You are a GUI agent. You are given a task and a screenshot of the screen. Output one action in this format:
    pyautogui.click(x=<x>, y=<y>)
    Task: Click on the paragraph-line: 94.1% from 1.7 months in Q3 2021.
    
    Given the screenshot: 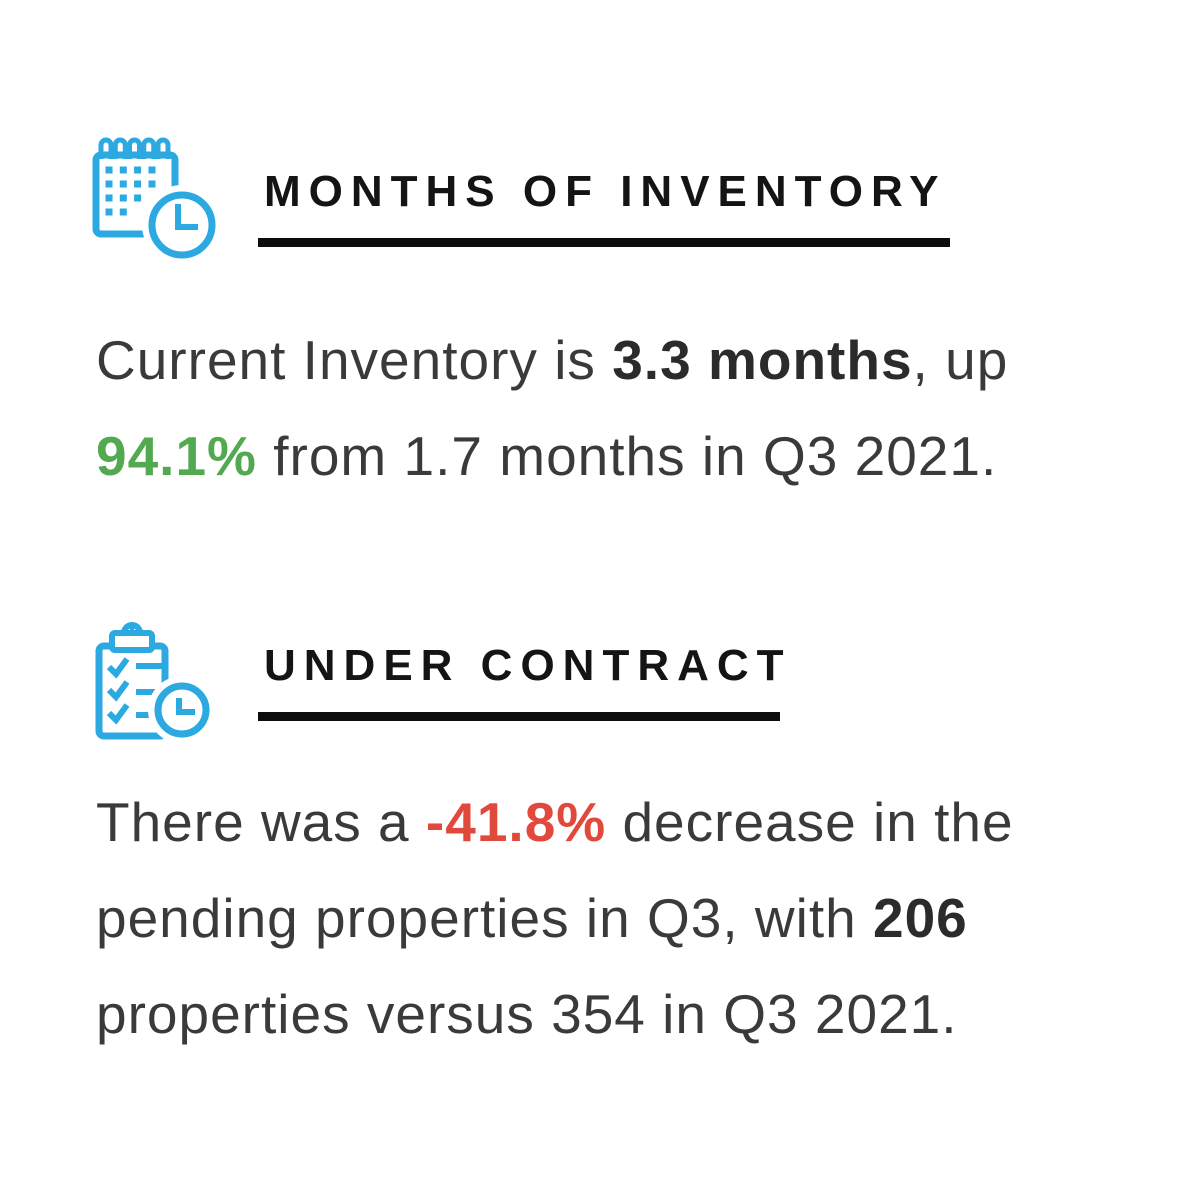 What is the action you would take?
    pyautogui.click(x=552, y=456)
    